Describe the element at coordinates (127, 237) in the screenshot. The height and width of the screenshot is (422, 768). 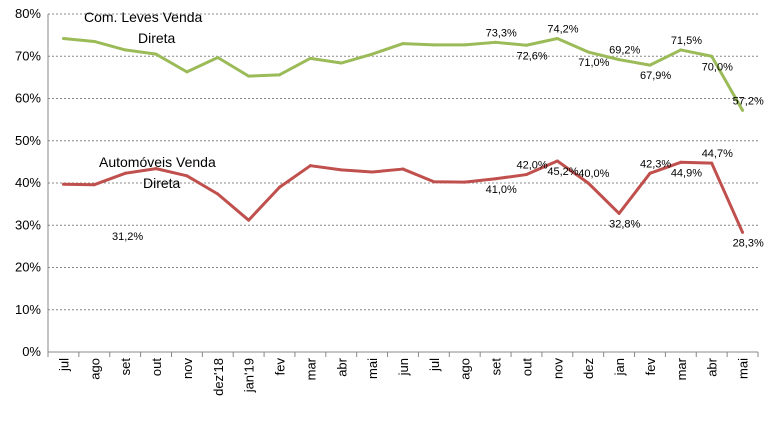
I see `data-label: 31,2%` at that location.